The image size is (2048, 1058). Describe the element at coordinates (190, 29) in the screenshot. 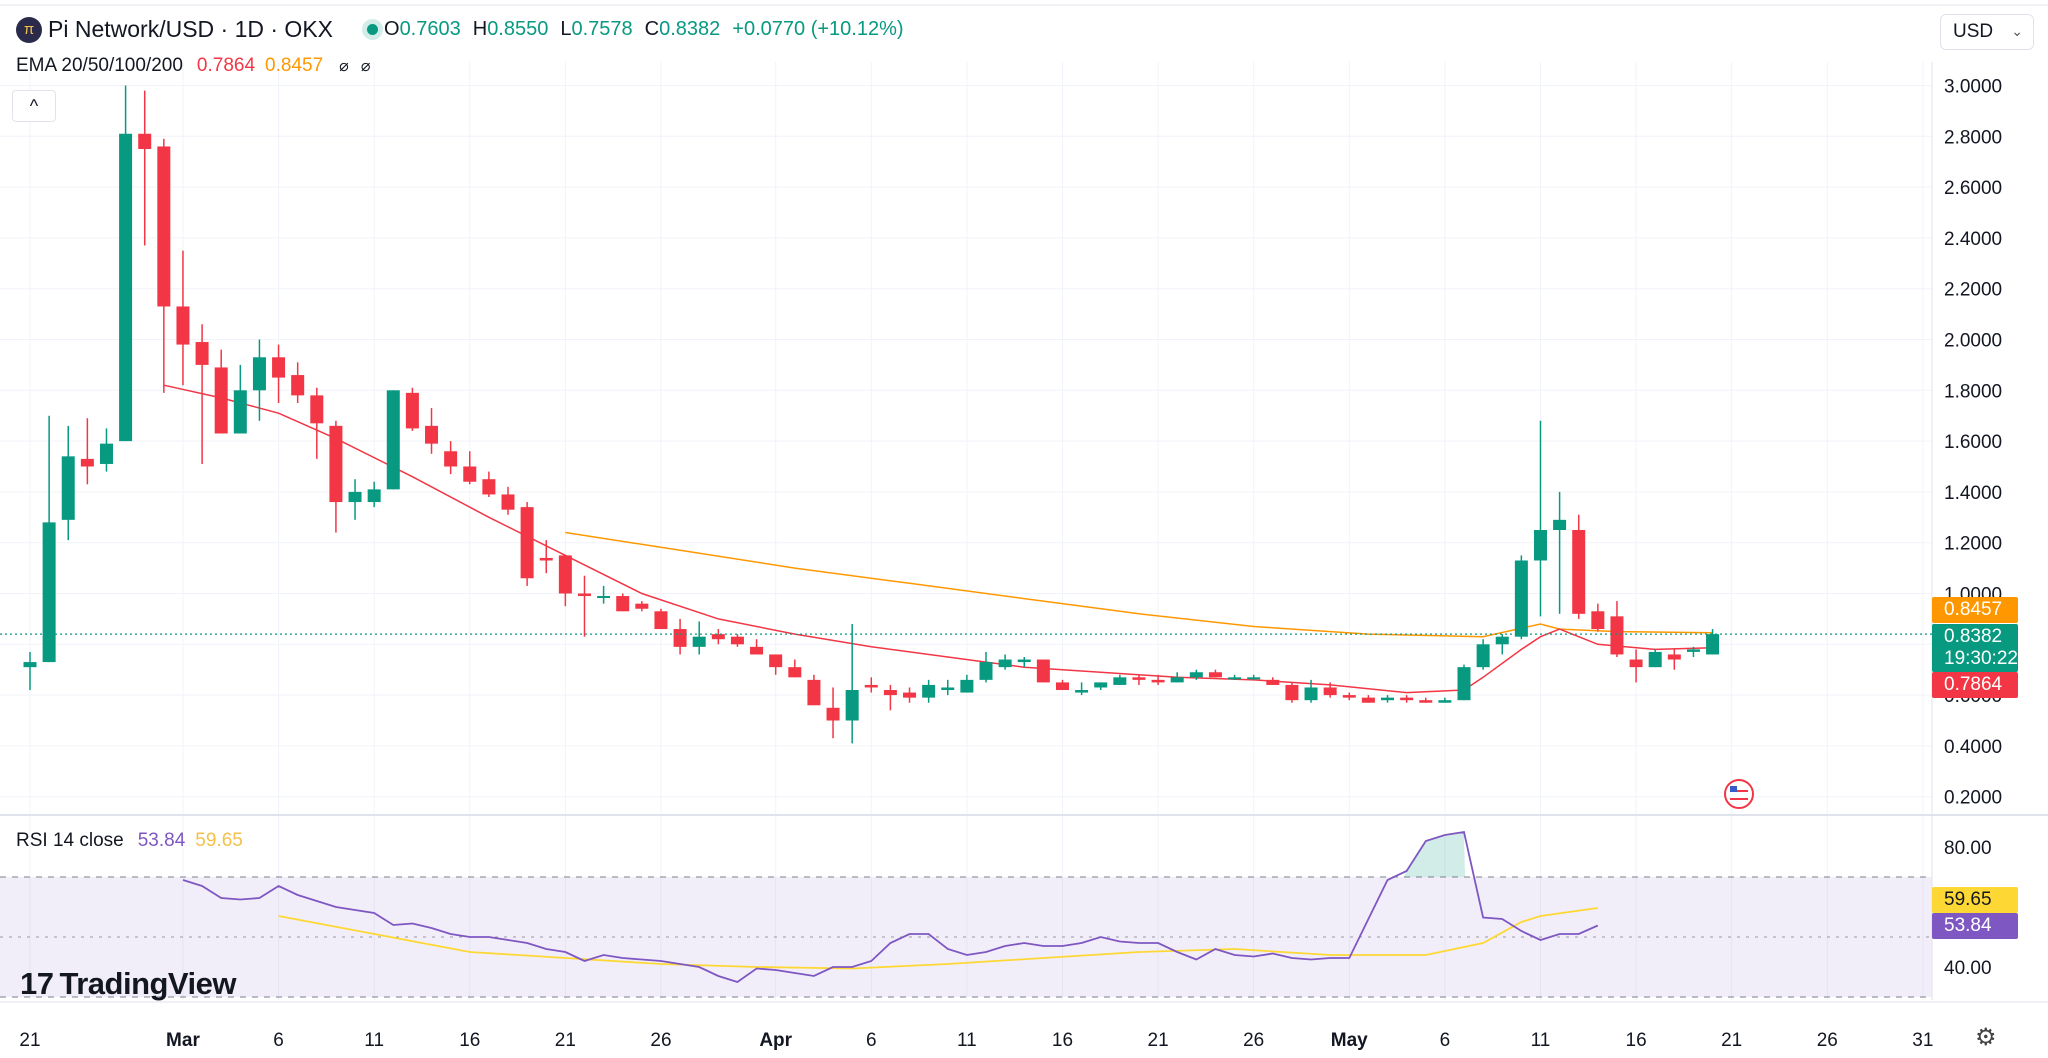

I see `symbol-title: Pi Network/USD · 1D · OKX` at that location.